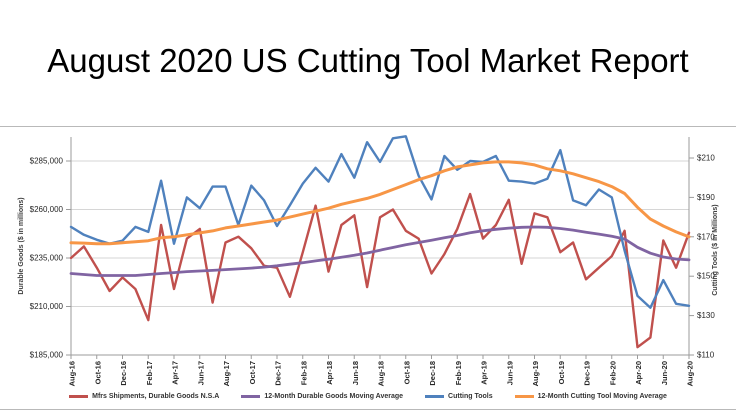 Image resolution: width=736 pixels, height=414 pixels. What do you see at coordinates (561, 372) in the screenshot?
I see `x-axis-tick-label: Oct-19` at bounding box center [561, 372].